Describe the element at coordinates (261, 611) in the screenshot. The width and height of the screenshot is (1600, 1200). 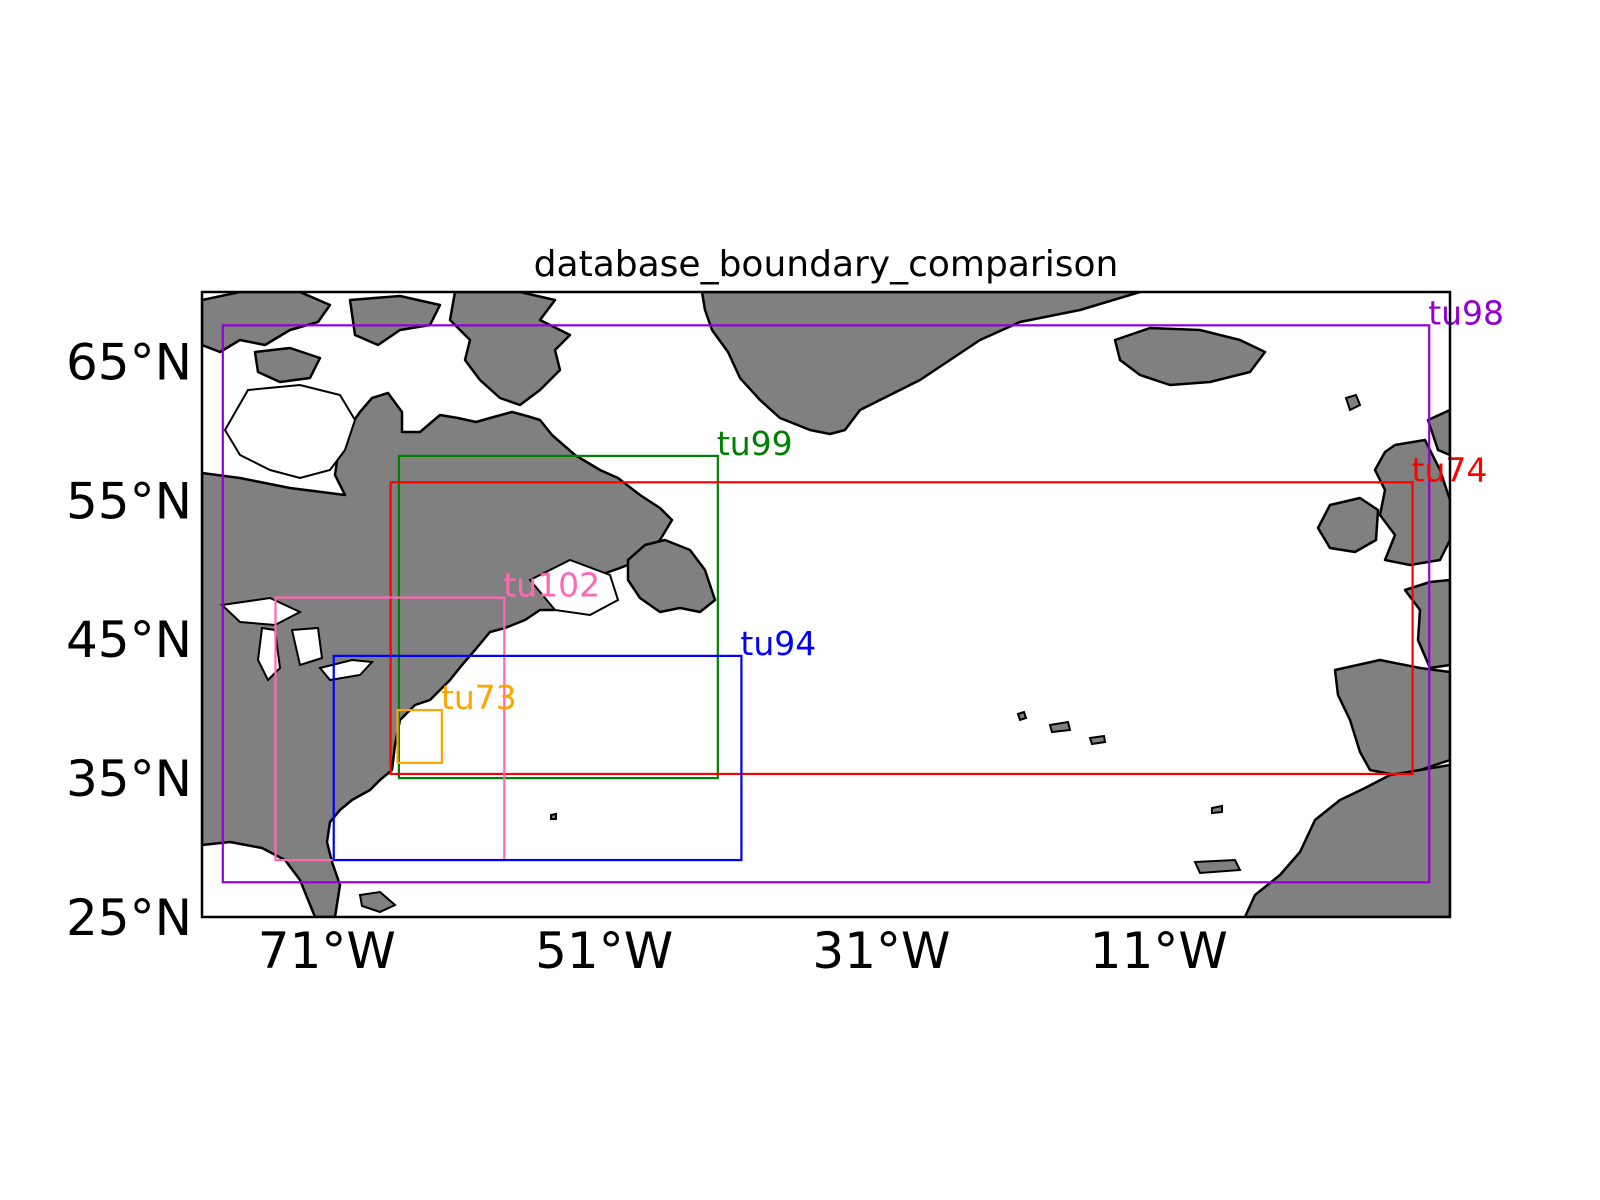
I see `lake-superior` at that location.